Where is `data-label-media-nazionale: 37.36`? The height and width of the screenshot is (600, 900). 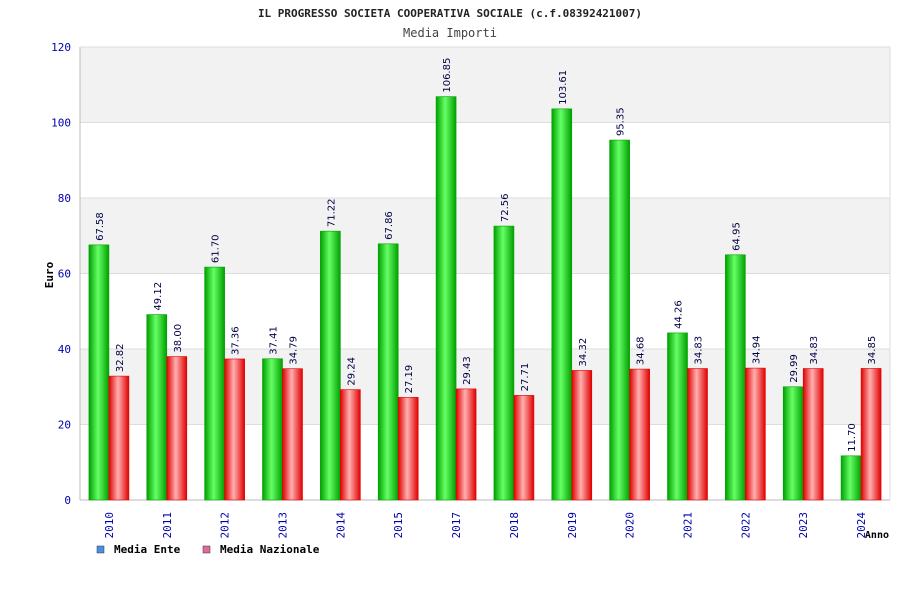 data-label-media-nazionale: 37.36 is located at coordinates (236, 340).